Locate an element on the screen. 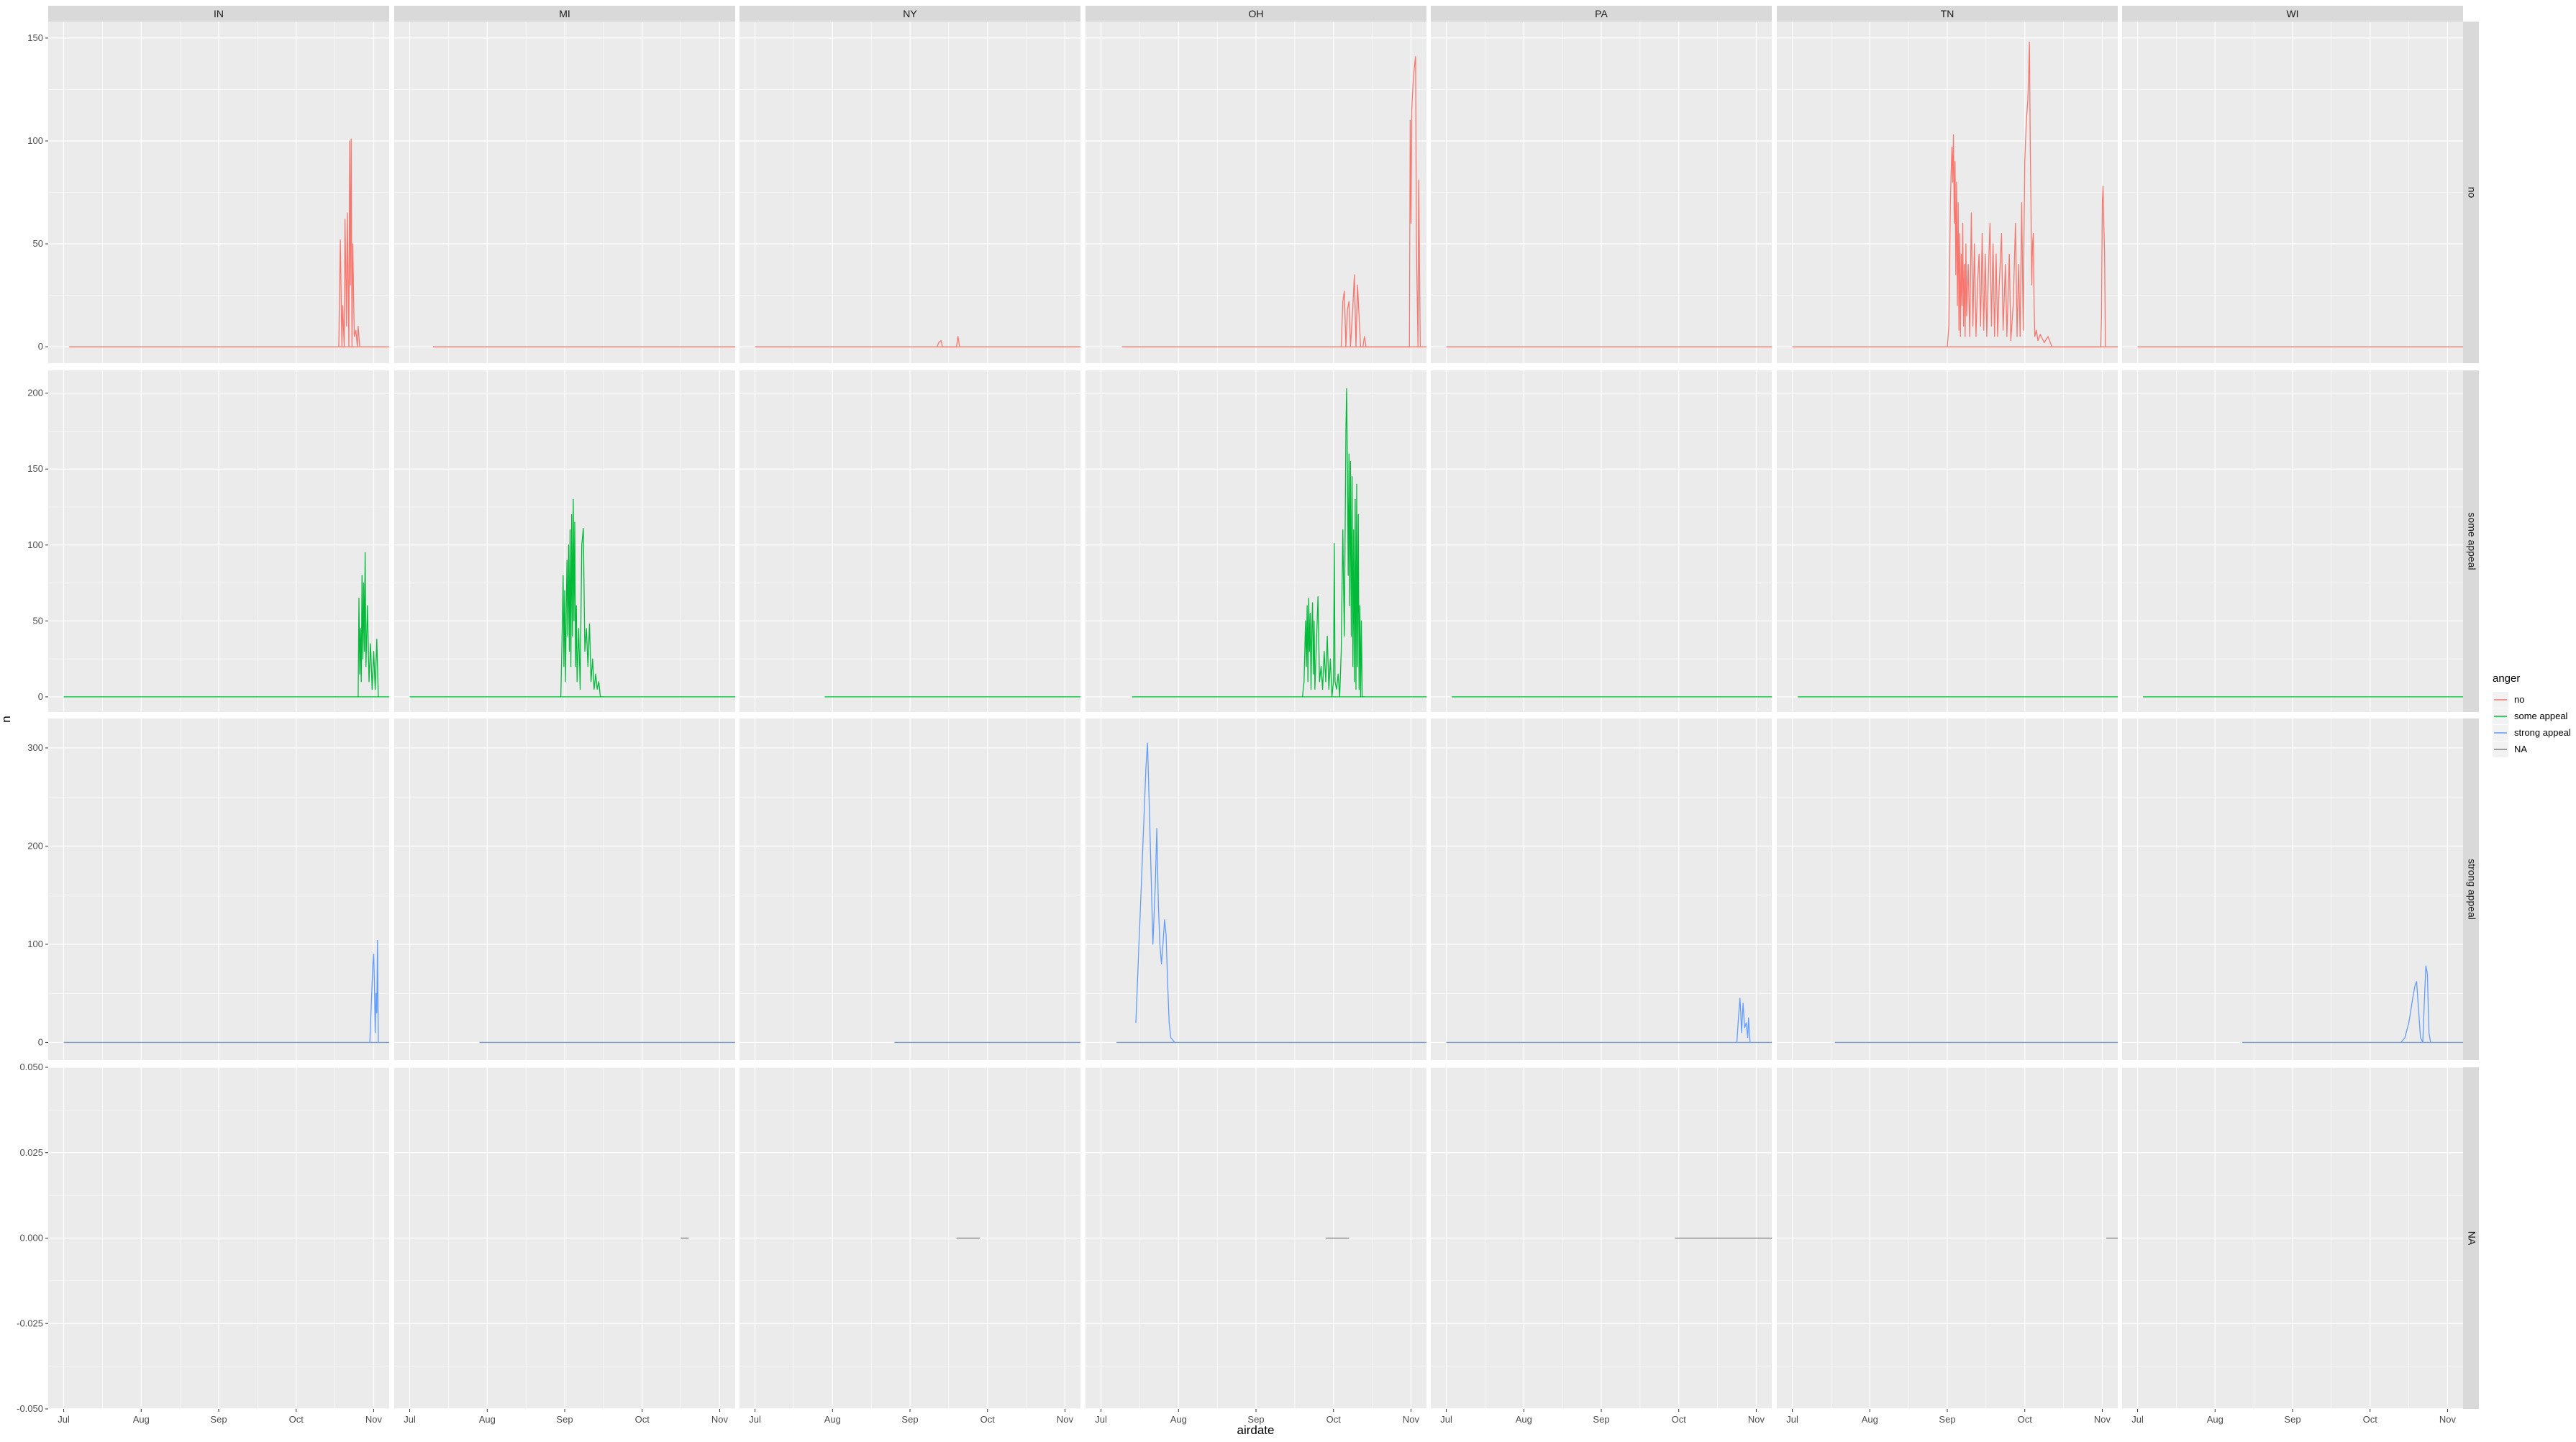 The height and width of the screenshot is (1442, 2576). series-line-IN-no is located at coordinates (349, 243).